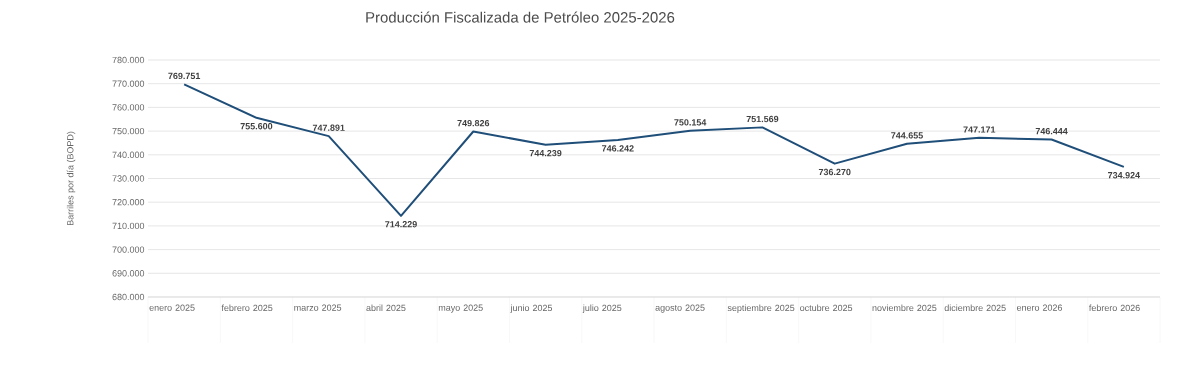 Image resolution: width=1200 pixels, height=380 pixels. What do you see at coordinates (128, 249) in the screenshot?
I see `y-tick-label: 700.000` at bounding box center [128, 249].